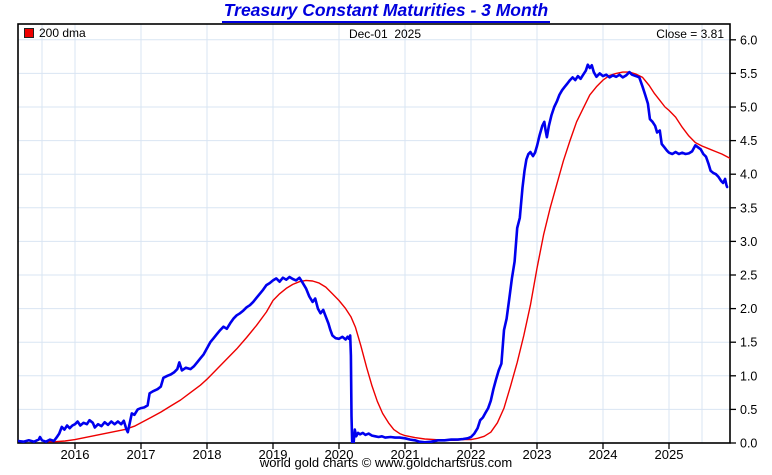 Image resolution: width=772 pixels, height=475 pixels. Describe the element at coordinates (748, 276) in the screenshot. I see `y-tick-label: 2.5` at that location.